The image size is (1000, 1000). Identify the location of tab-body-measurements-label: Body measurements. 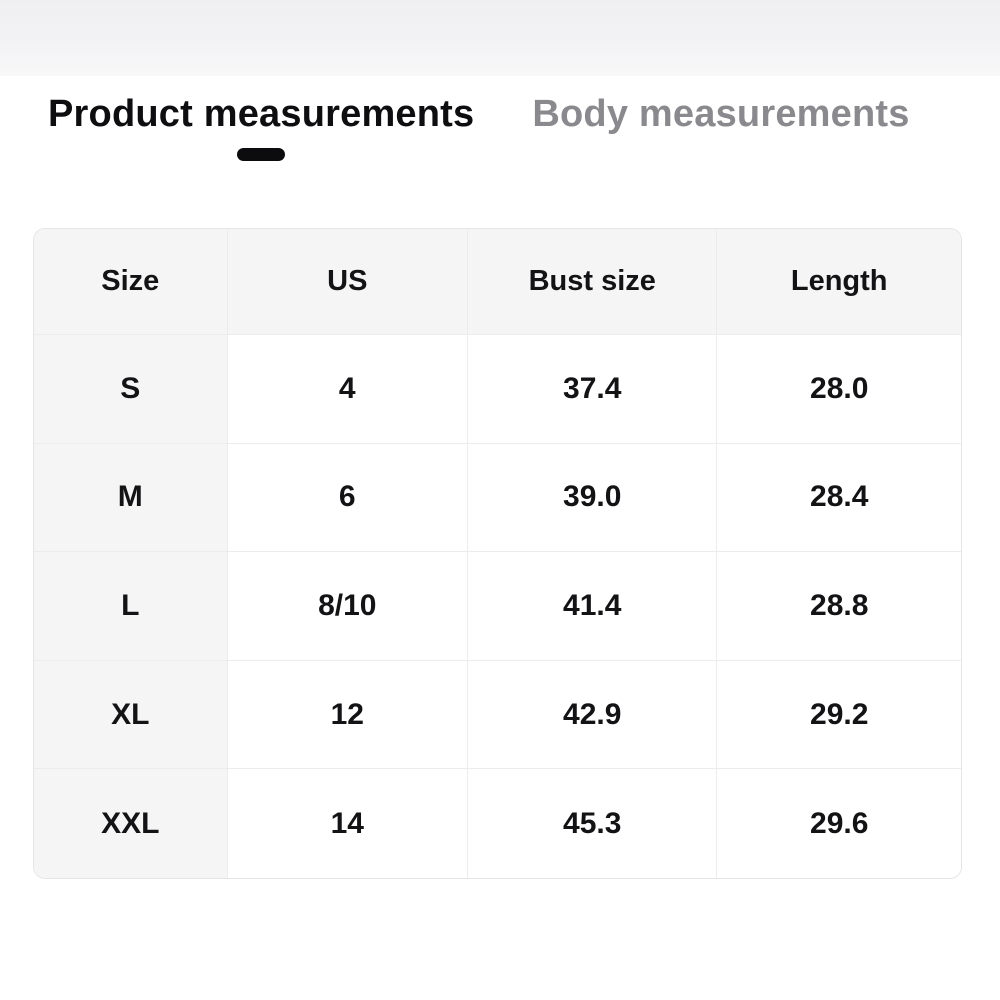
(721, 114).